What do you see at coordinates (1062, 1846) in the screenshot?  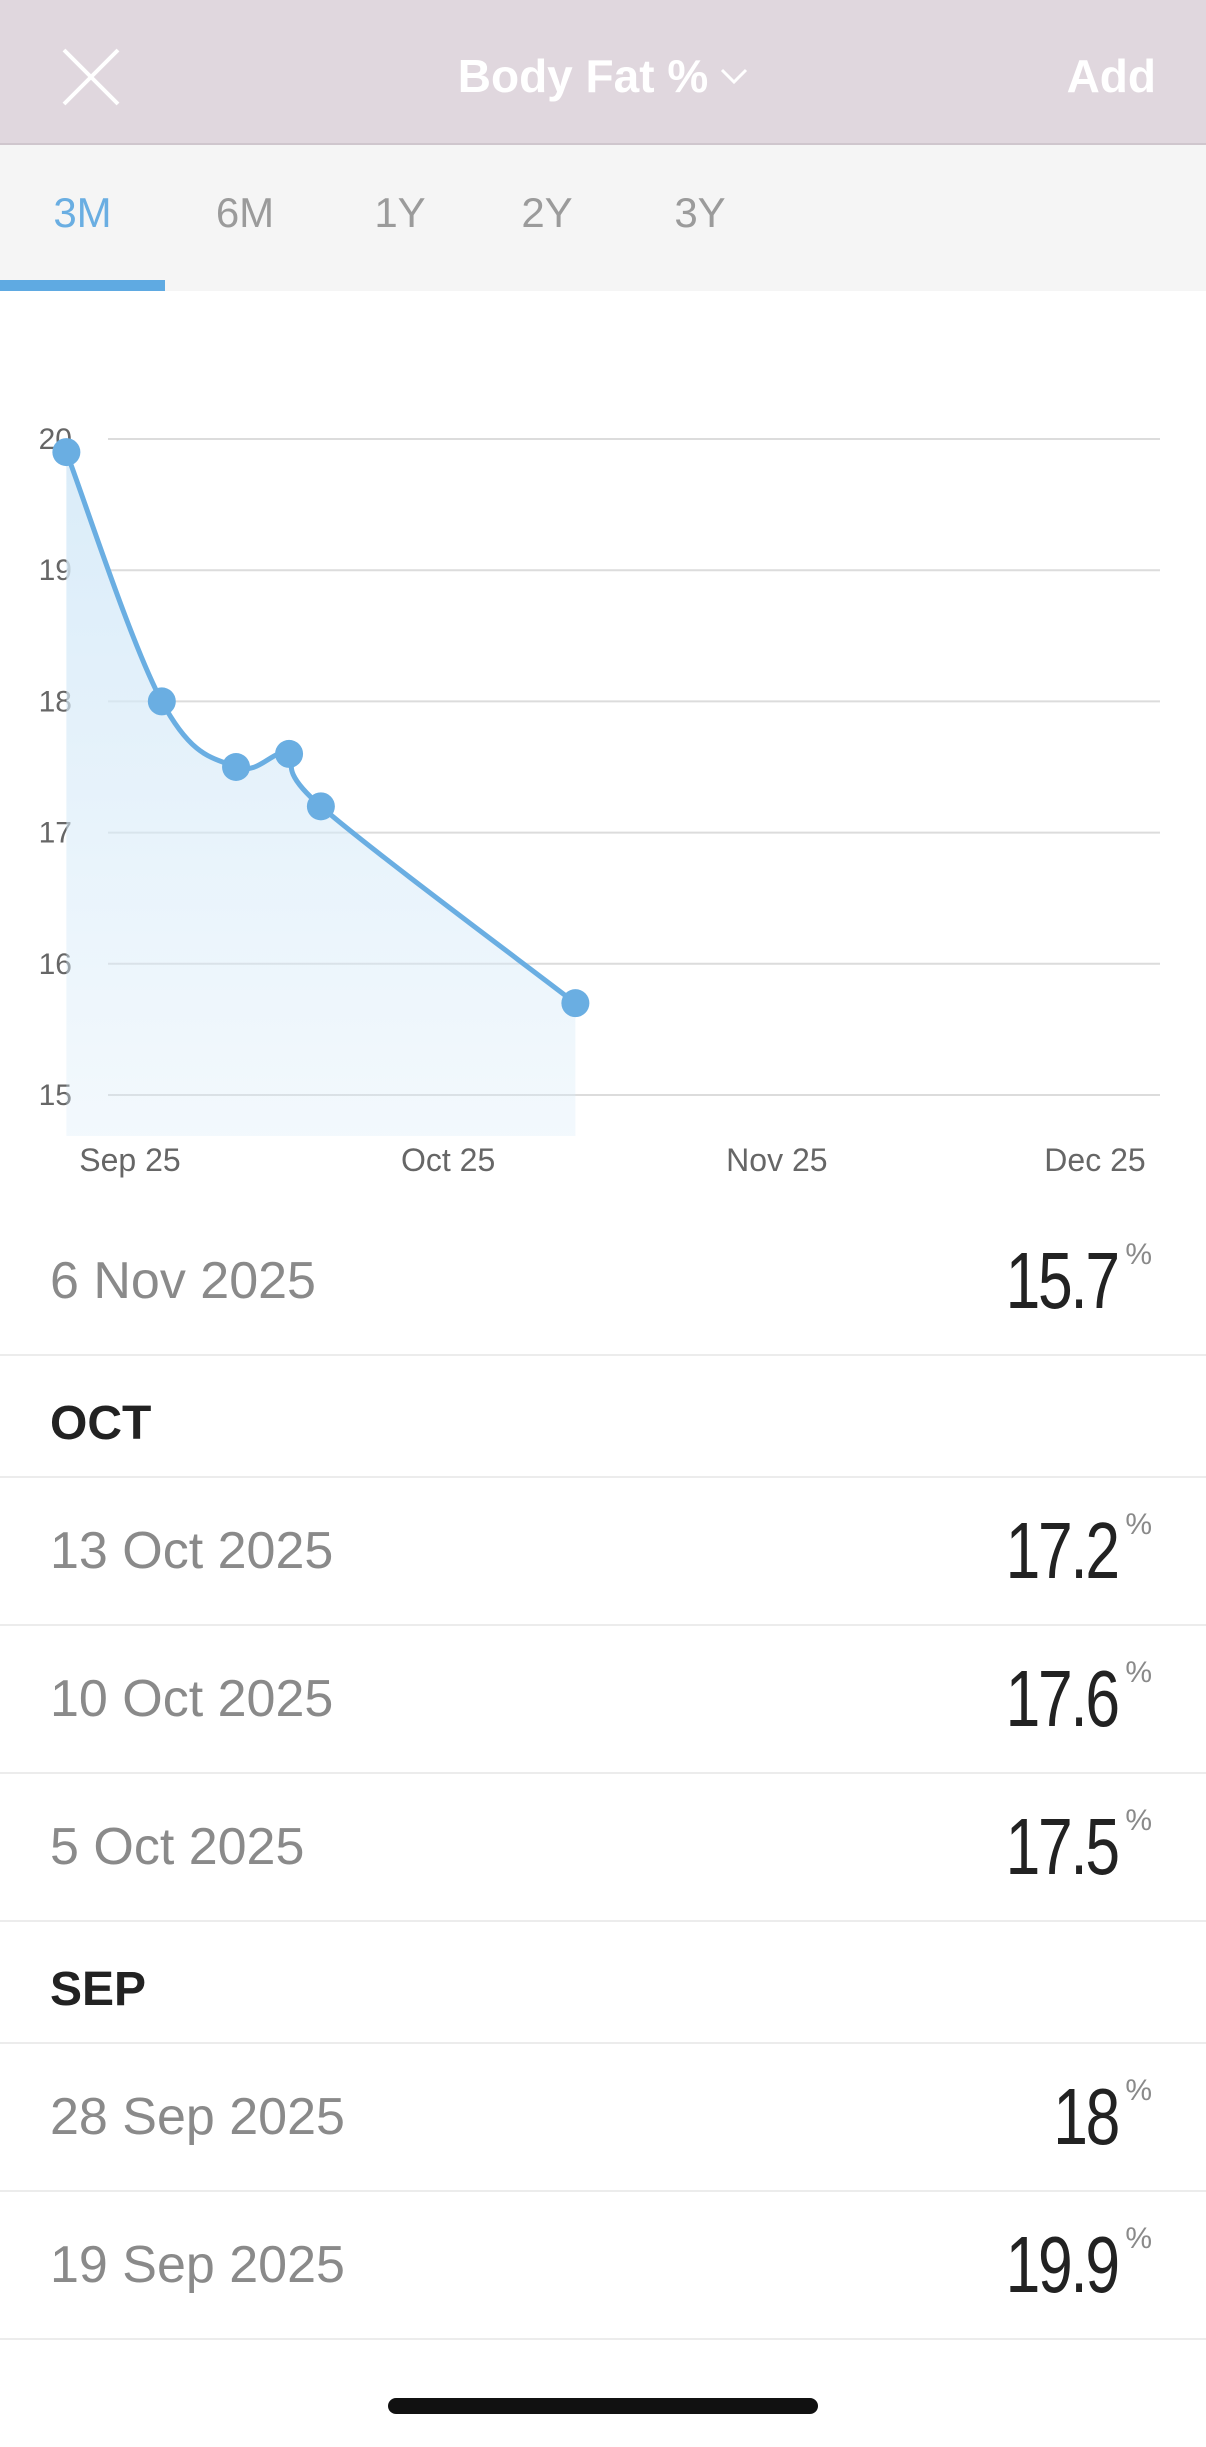 I see `entry-value: 17.5` at bounding box center [1062, 1846].